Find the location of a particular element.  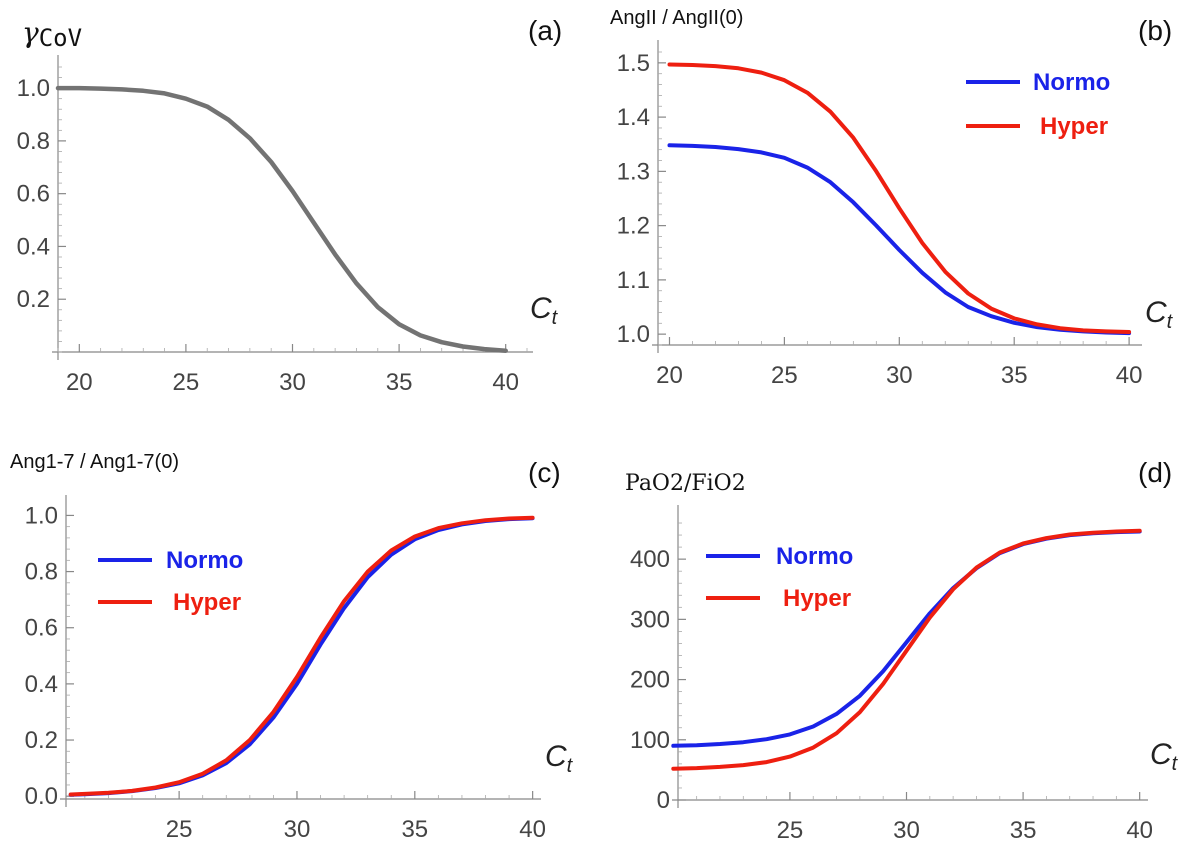

panel-b-y-tick-label: 1.3 is located at coordinates (633, 171).